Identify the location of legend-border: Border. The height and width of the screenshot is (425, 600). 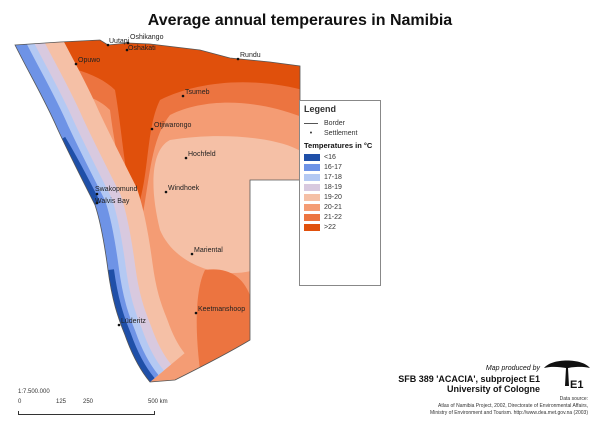
(335, 123).